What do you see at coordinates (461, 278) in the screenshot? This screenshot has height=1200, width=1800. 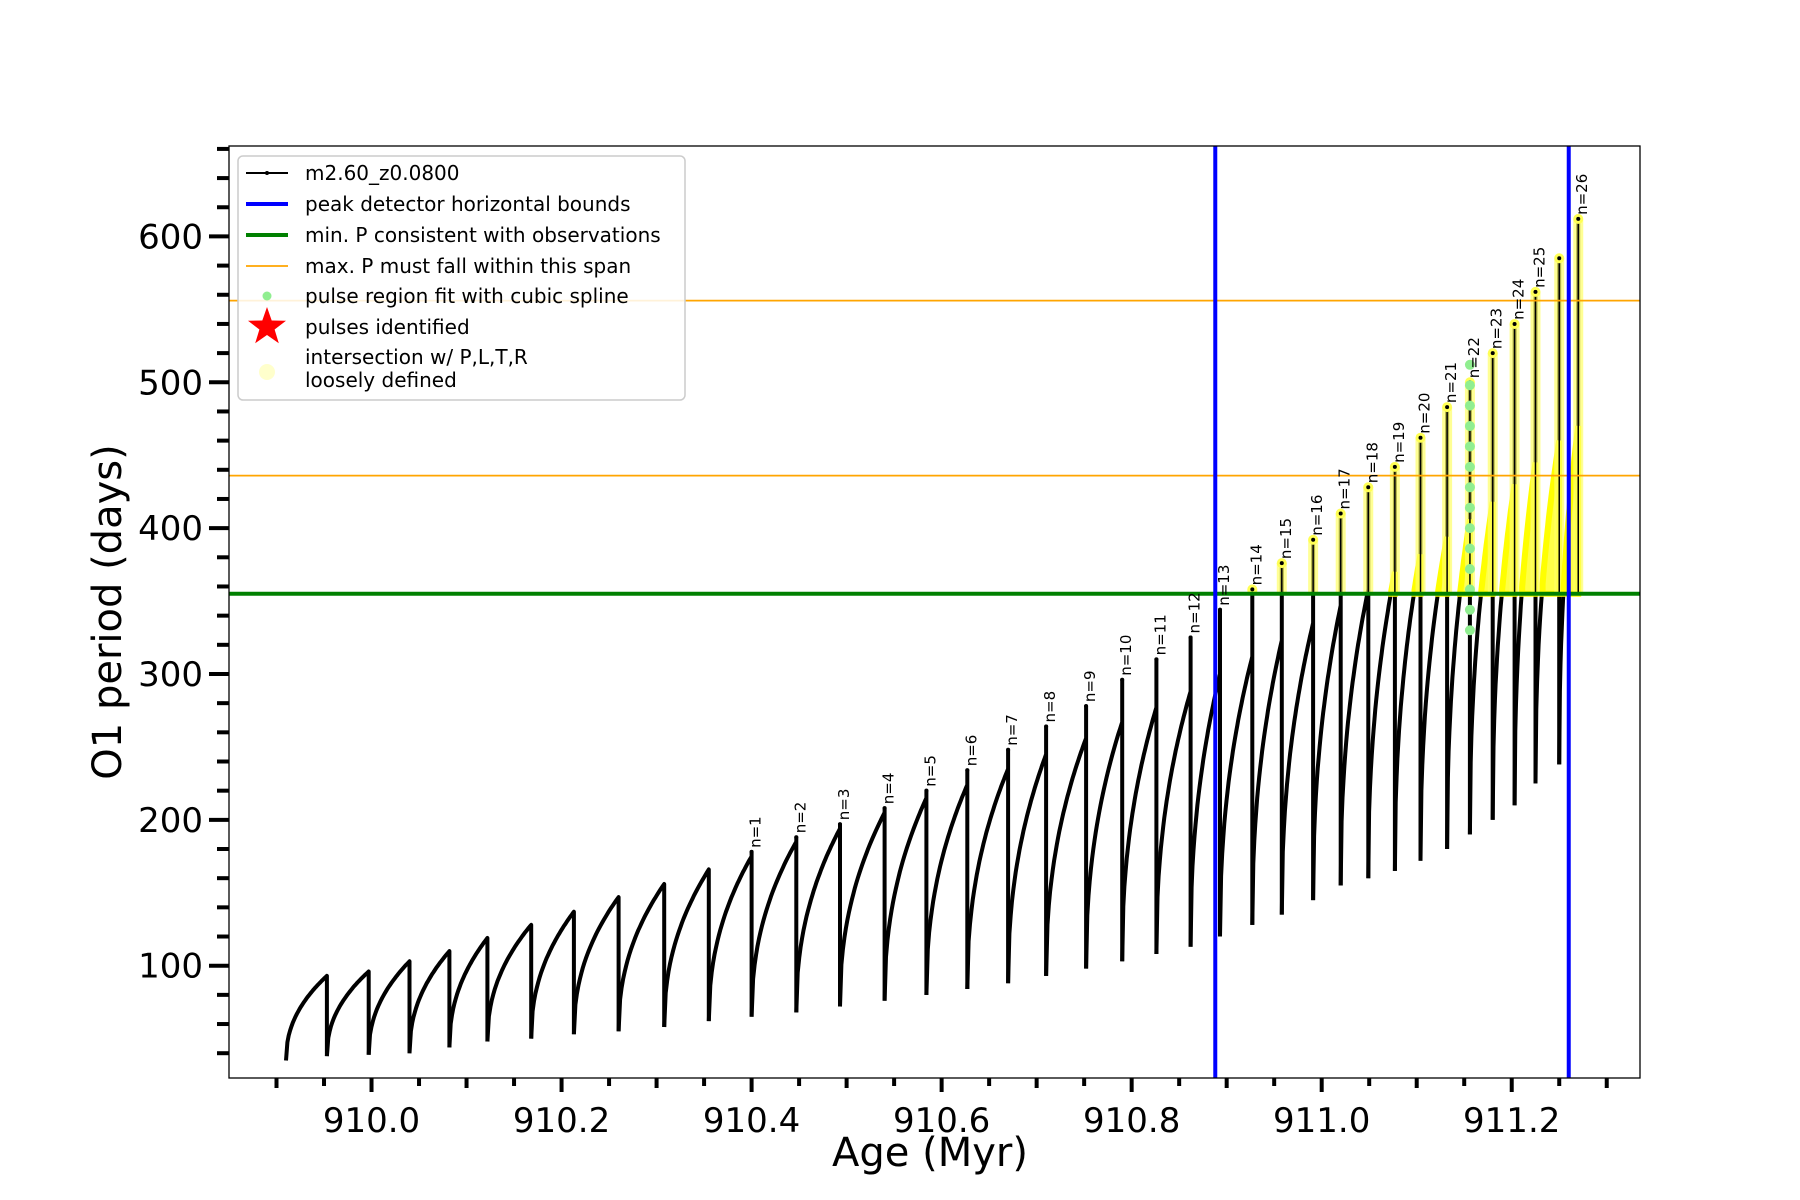 I see `legend-box` at bounding box center [461, 278].